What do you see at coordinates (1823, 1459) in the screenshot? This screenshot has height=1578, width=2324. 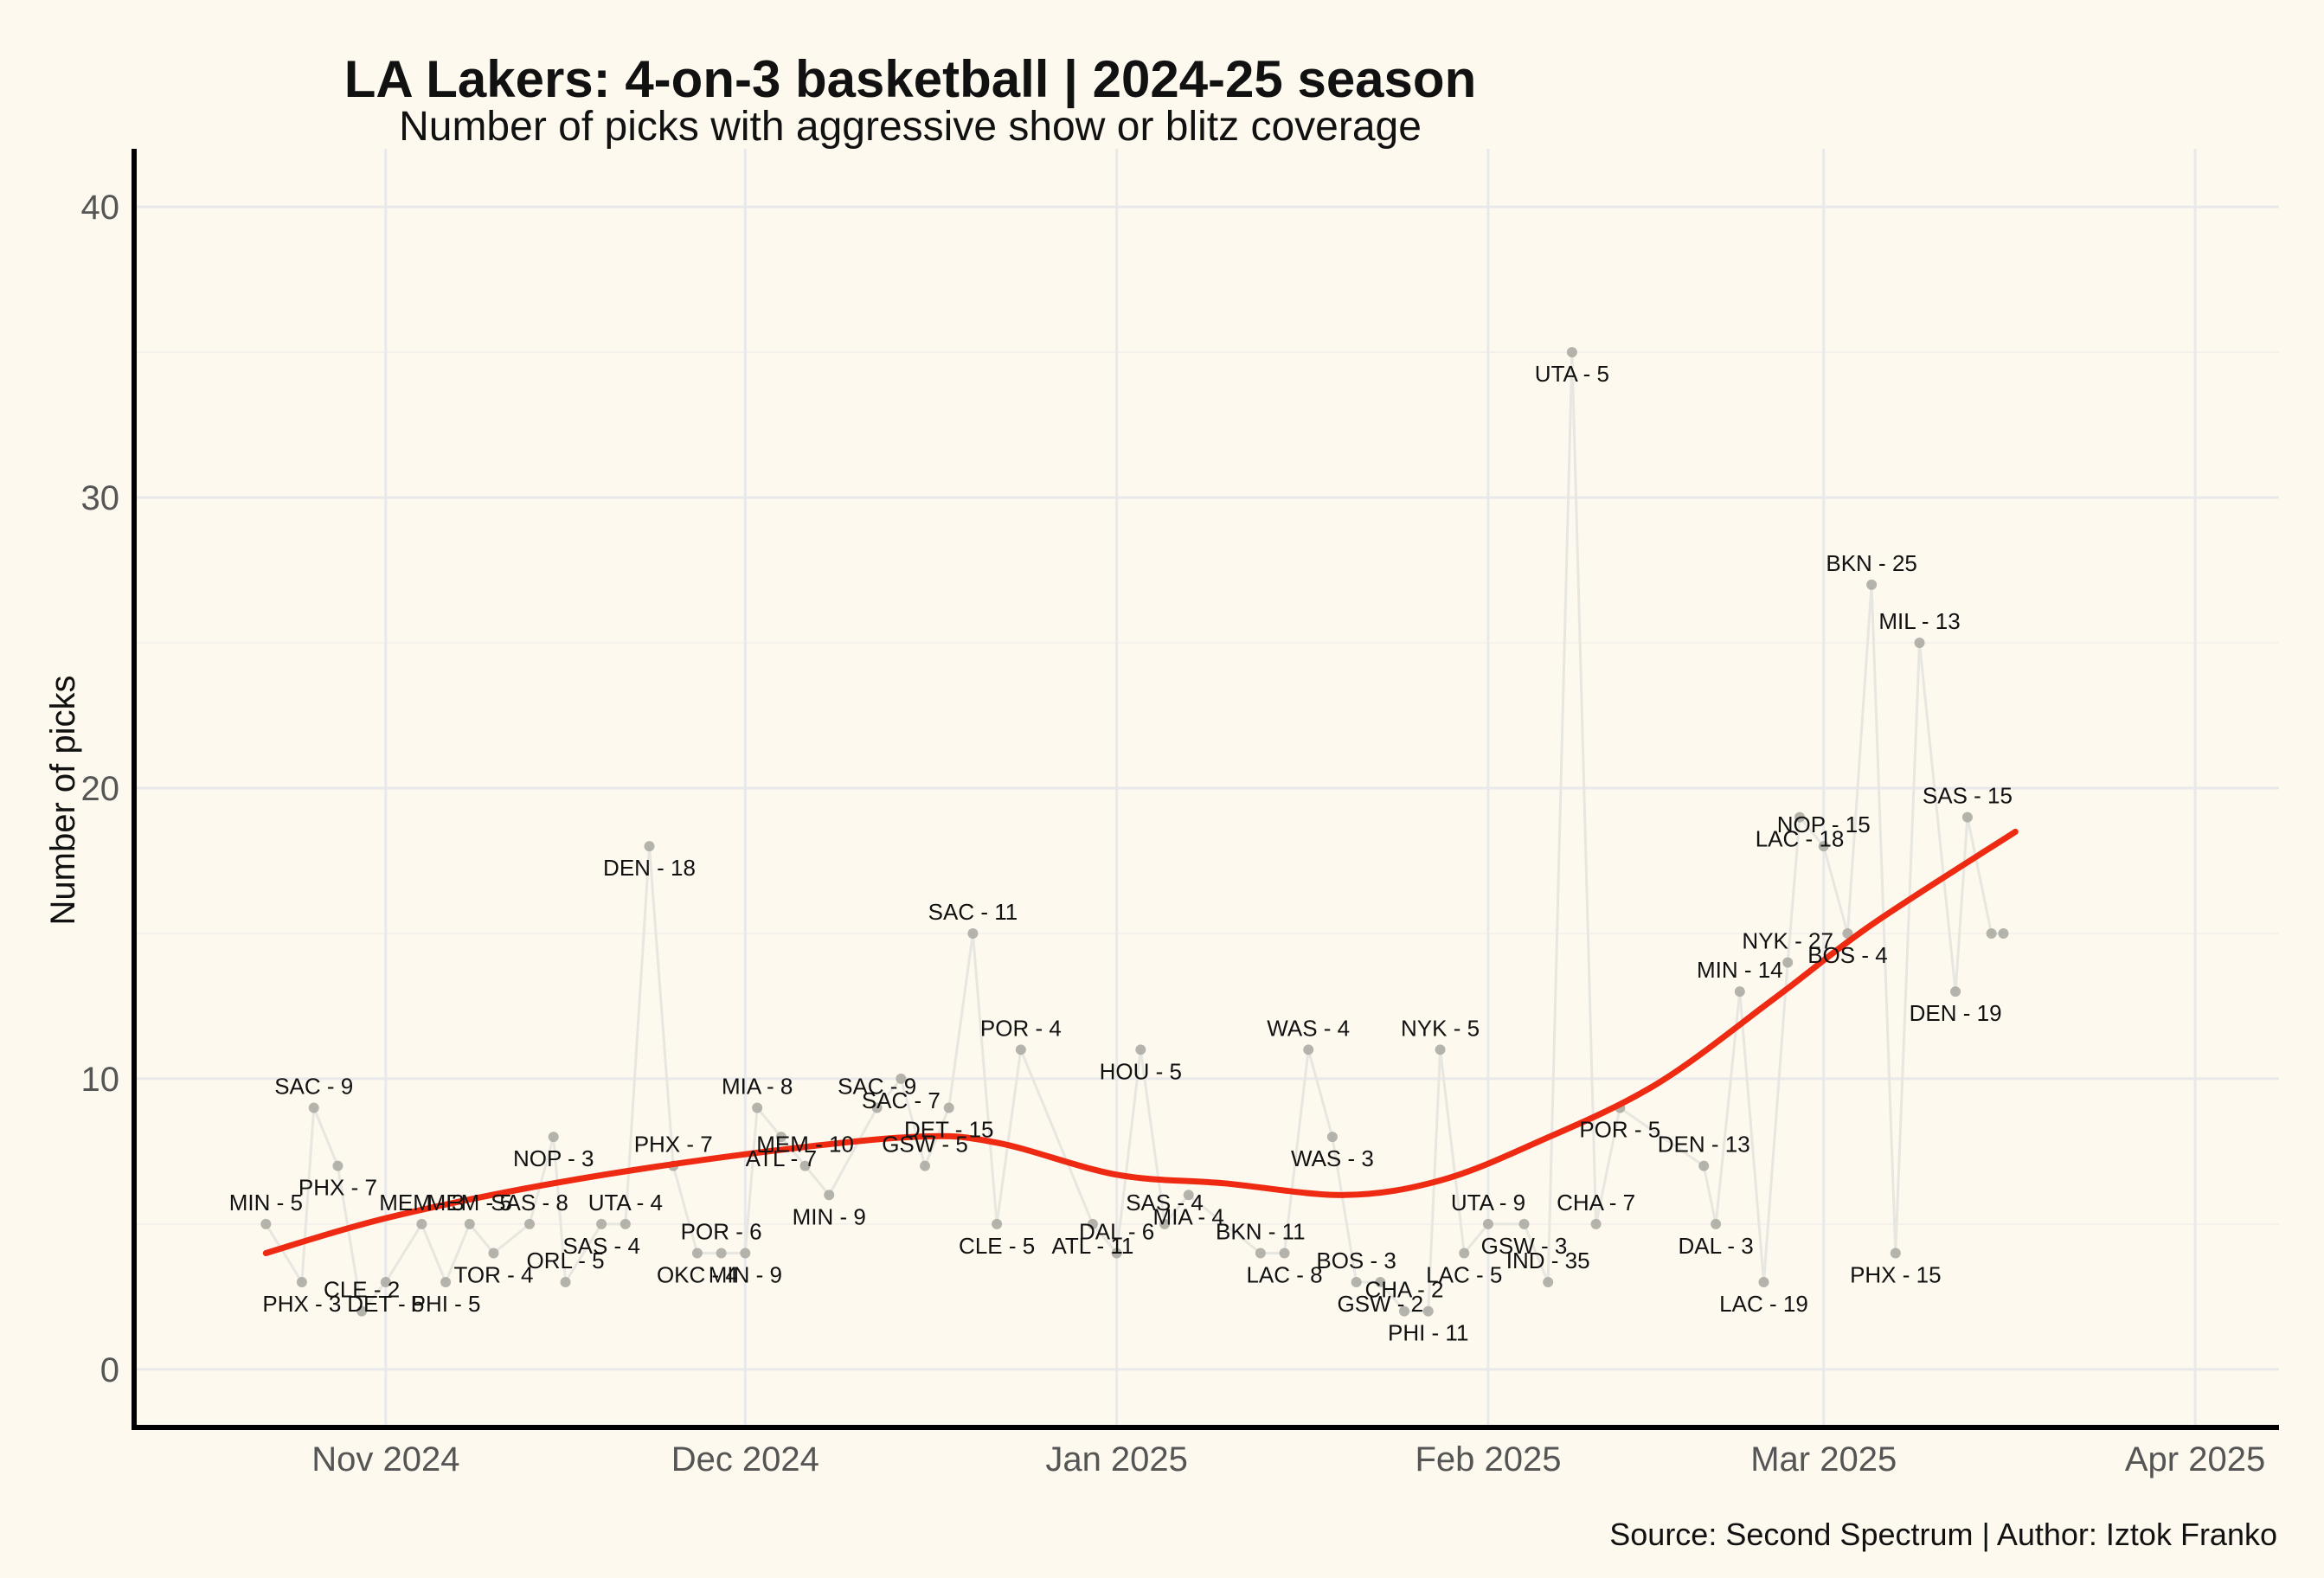 I see `x-tick-label: Mar 2025` at bounding box center [1823, 1459].